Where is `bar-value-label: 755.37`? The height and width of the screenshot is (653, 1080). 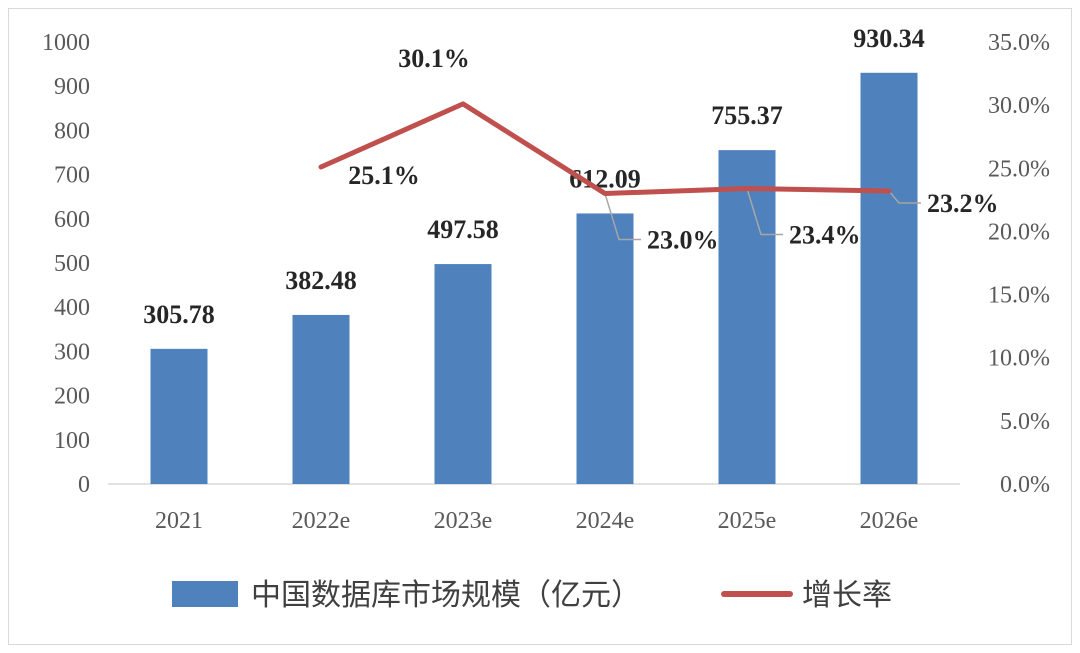
bar-value-label: 755.37 is located at coordinates (747, 115).